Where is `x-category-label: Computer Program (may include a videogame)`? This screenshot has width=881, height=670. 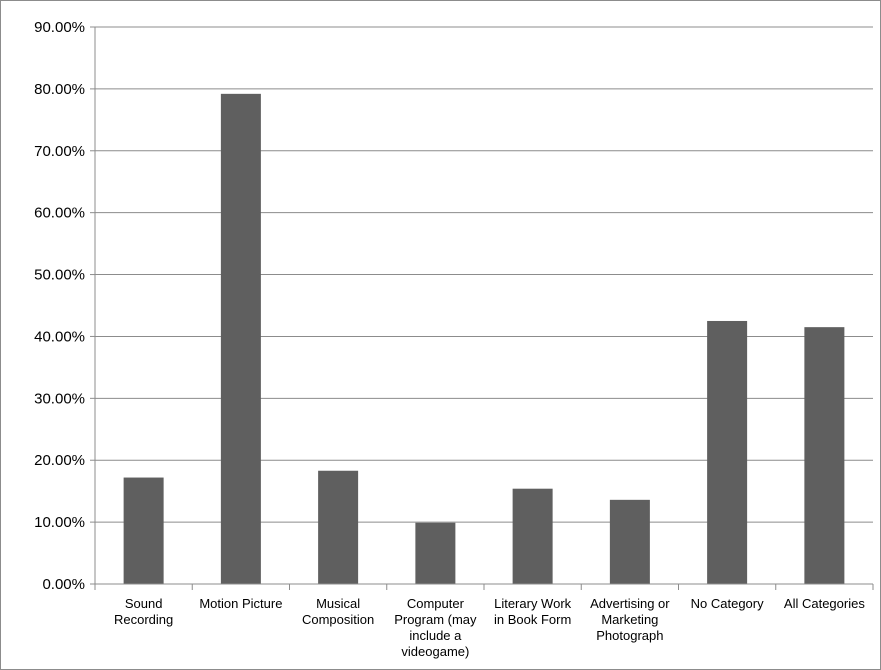
x-category-label: Computer Program (may include a videogame) is located at coordinates (435, 627).